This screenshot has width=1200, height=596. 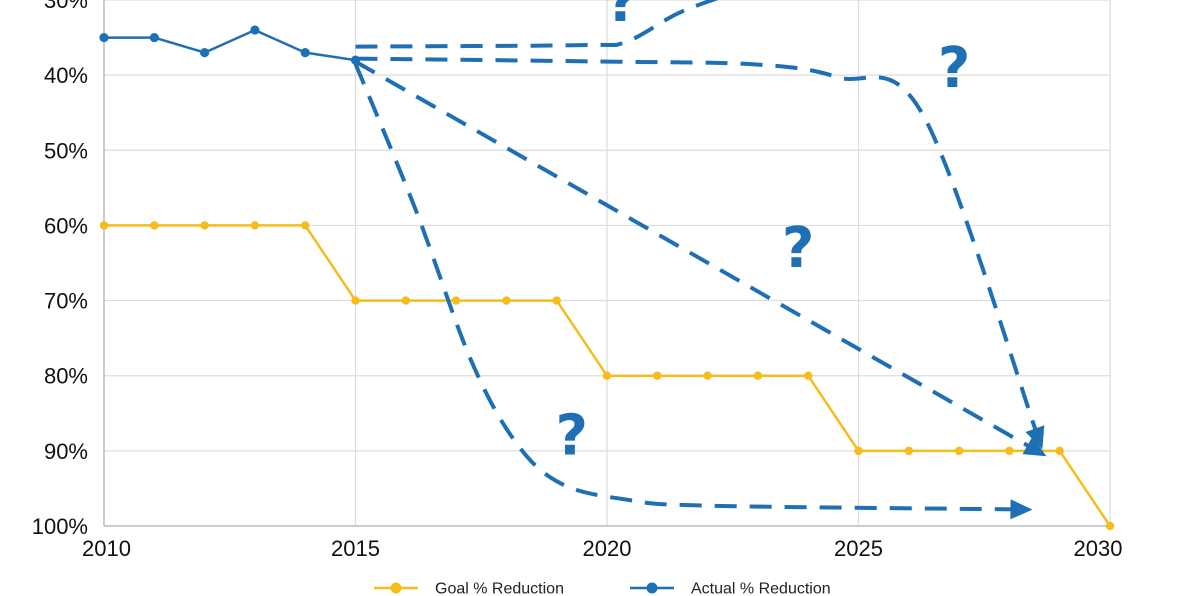 What do you see at coordinates (396, 588) in the screenshot?
I see `legend-goal-swatch-marker` at bounding box center [396, 588].